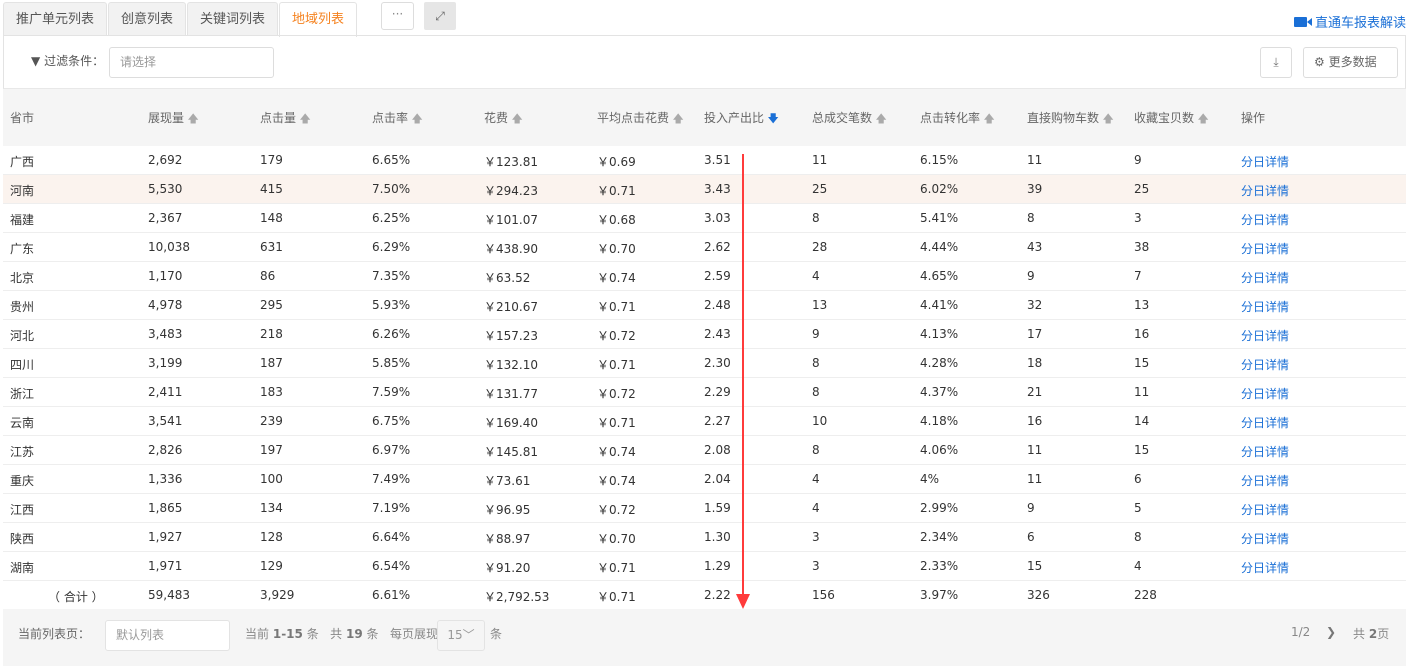 The height and width of the screenshot is (671, 1414). I want to click on column-header: 直接购物车数 🡅, so click(1070, 119).